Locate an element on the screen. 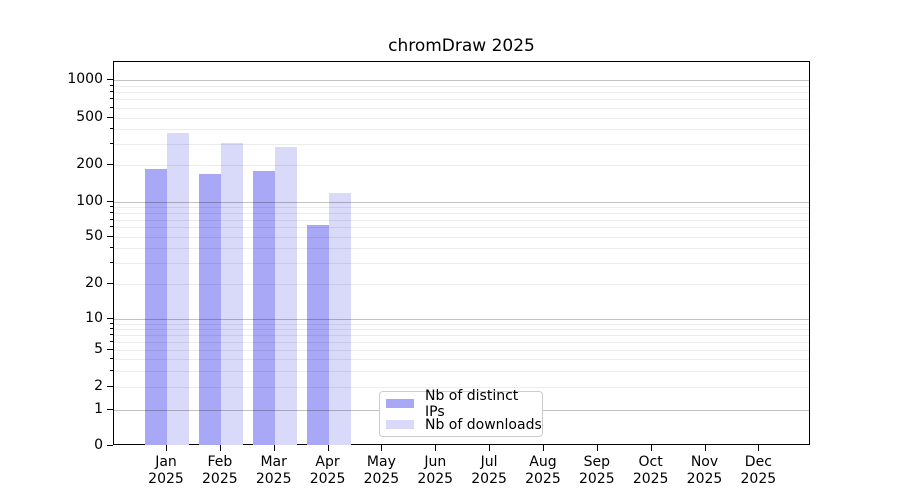 The width and height of the screenshot is (900, 500). y-tick-label-500: 500 is located at coordinates (89, 116).